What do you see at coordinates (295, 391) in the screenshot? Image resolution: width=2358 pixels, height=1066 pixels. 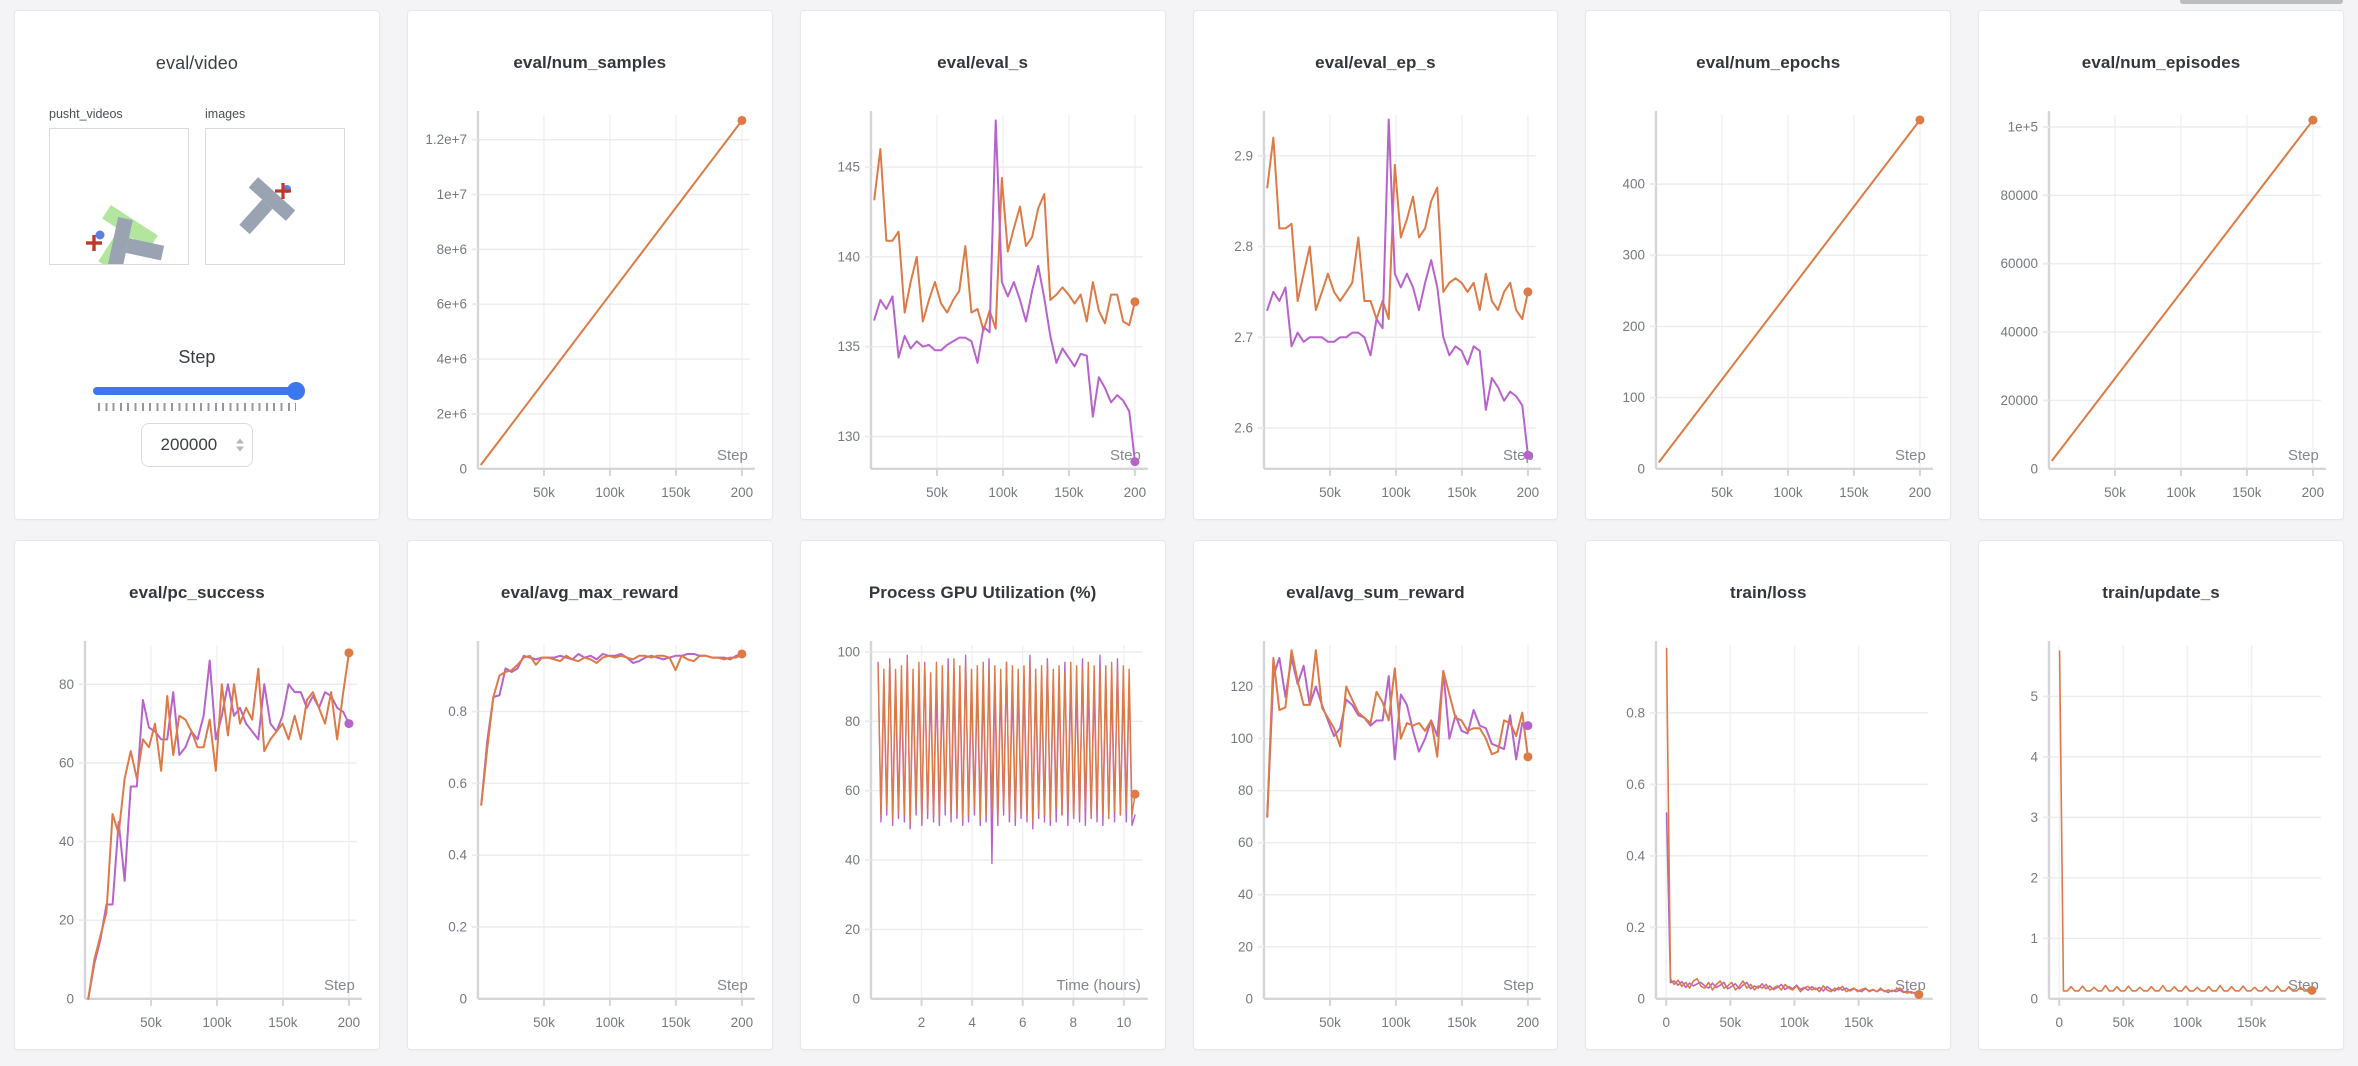 I see `slider-thumb` at bounding box center [295, 391].